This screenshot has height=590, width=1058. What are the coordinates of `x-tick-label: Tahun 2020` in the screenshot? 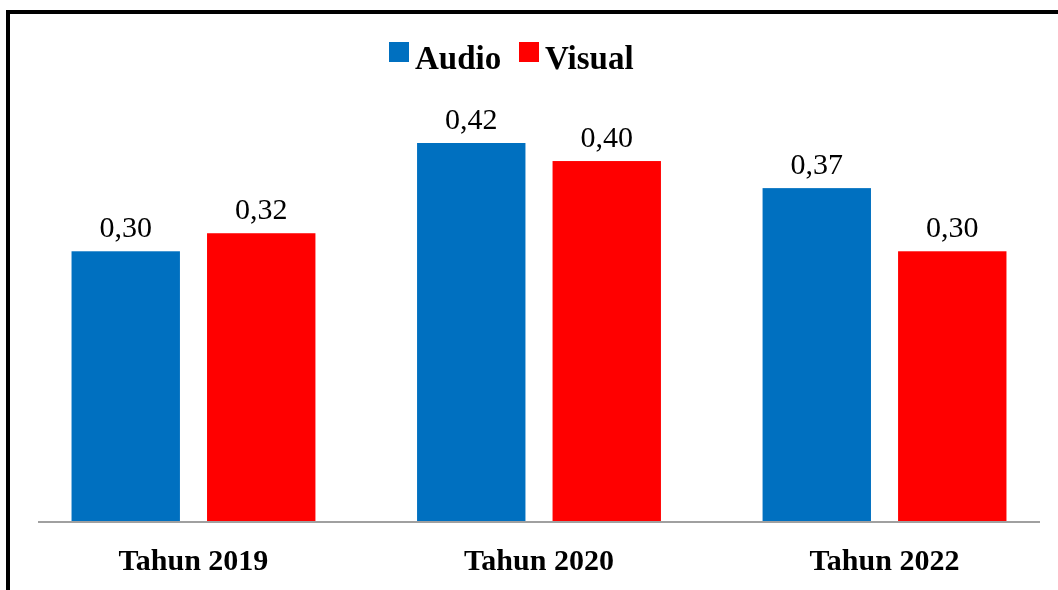 It's located at (539, 559).